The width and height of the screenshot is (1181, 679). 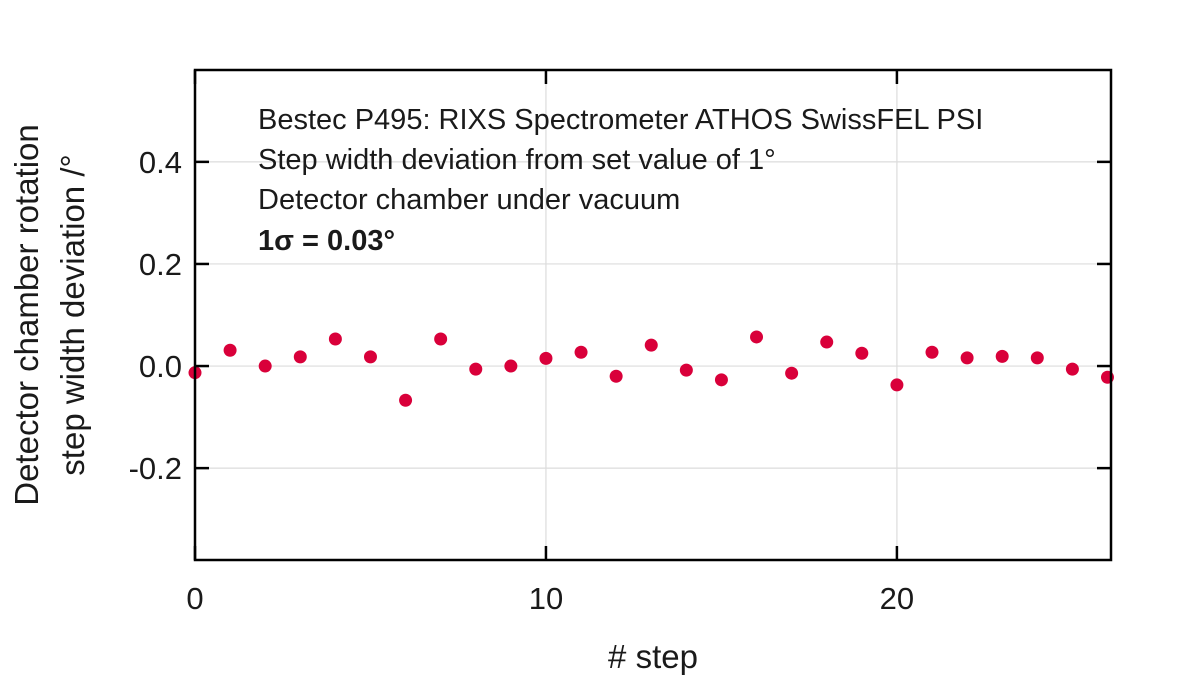 What do you see at coordinates (651, 368) in the screenshot?
I see `data-points` at bounding box center [651, 368].